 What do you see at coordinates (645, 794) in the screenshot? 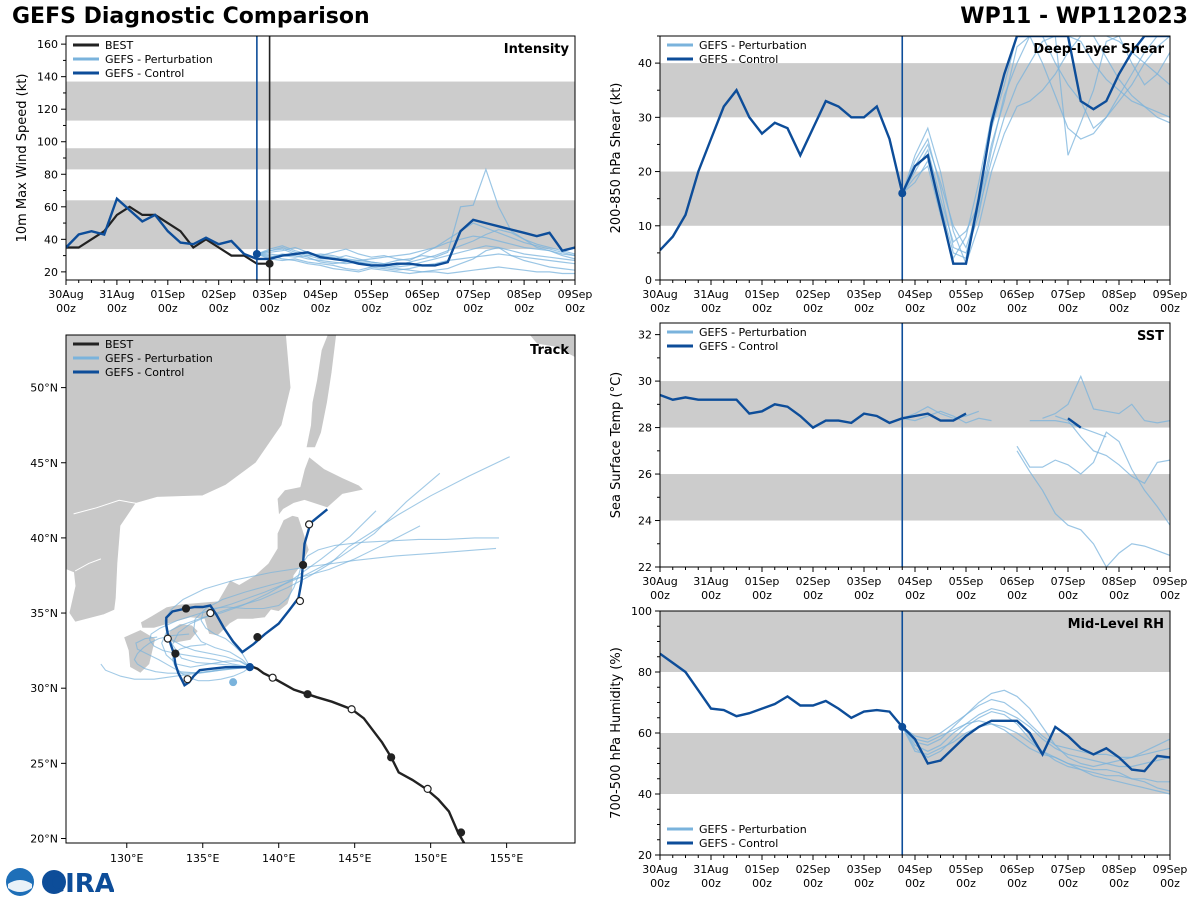
I see `rh-ytick-label-1: 40` at bounding box center [645, 794].